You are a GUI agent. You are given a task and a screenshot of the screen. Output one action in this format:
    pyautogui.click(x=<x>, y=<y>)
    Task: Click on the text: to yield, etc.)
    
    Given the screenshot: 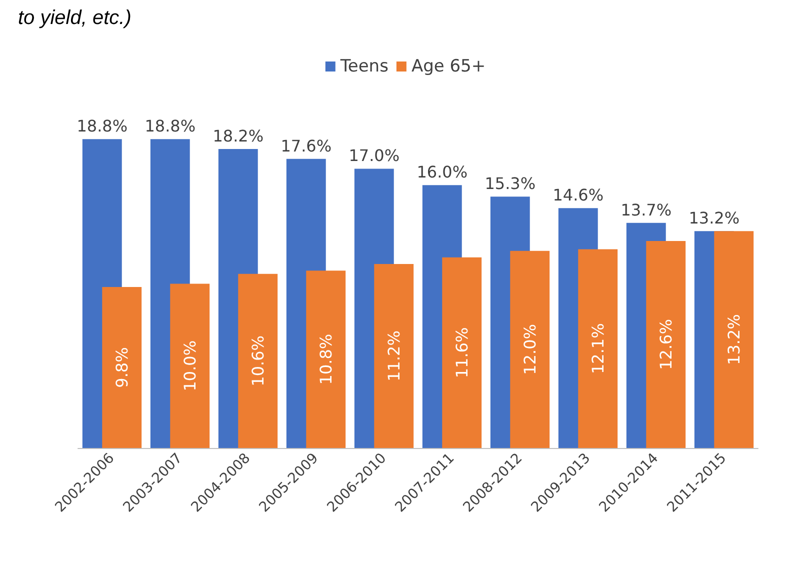 What is the action you would take?
    pyautogui.click(x=75, y=18)
    